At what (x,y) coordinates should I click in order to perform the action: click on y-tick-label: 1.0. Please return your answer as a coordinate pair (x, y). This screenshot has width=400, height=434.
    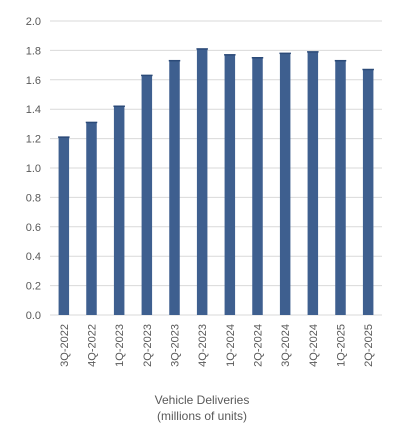
    Looking at the image, I should click on (33, 169).